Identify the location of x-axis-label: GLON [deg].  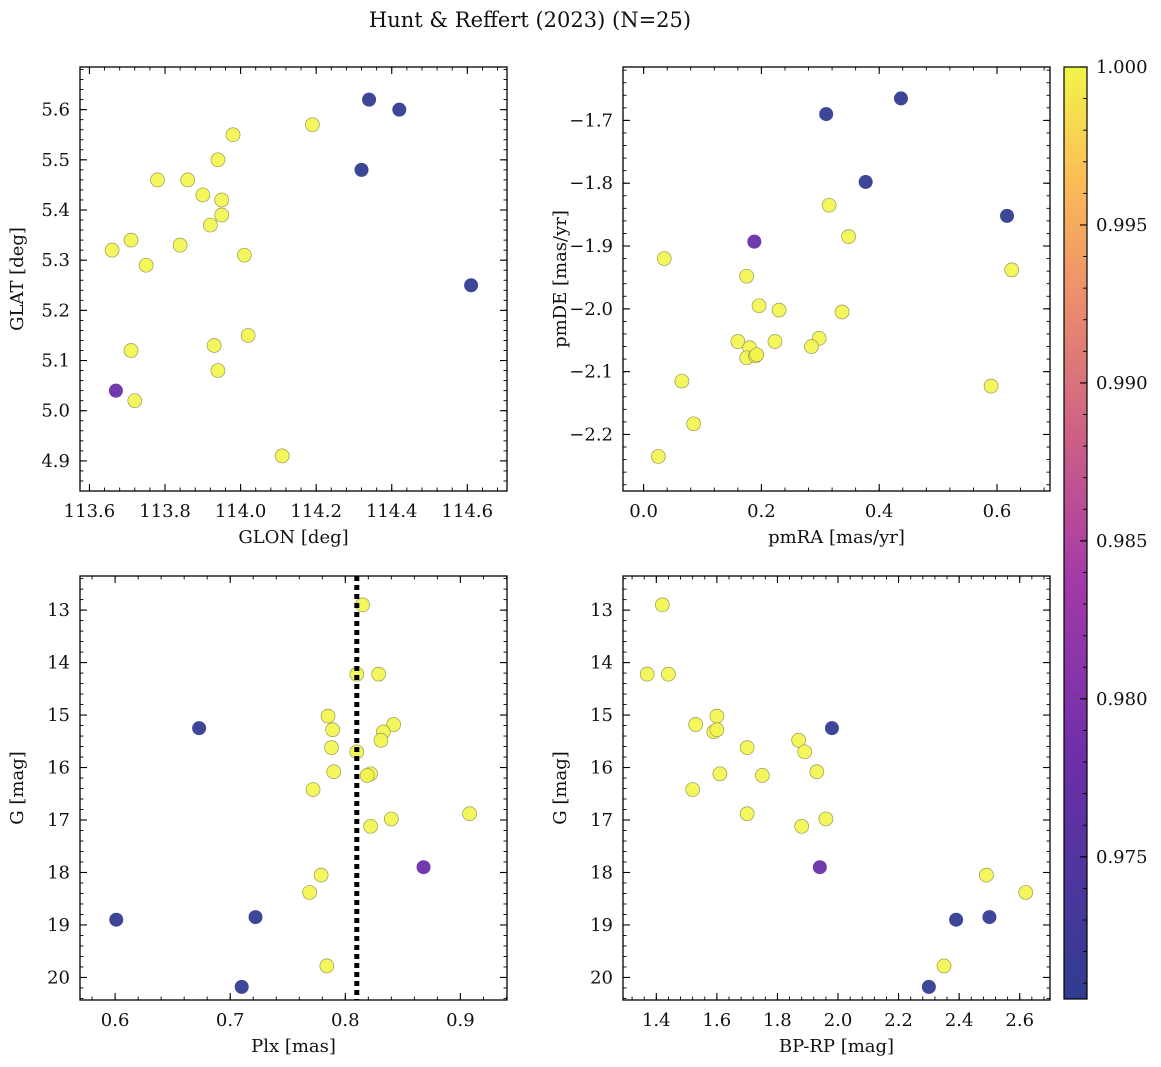
(293, 537).